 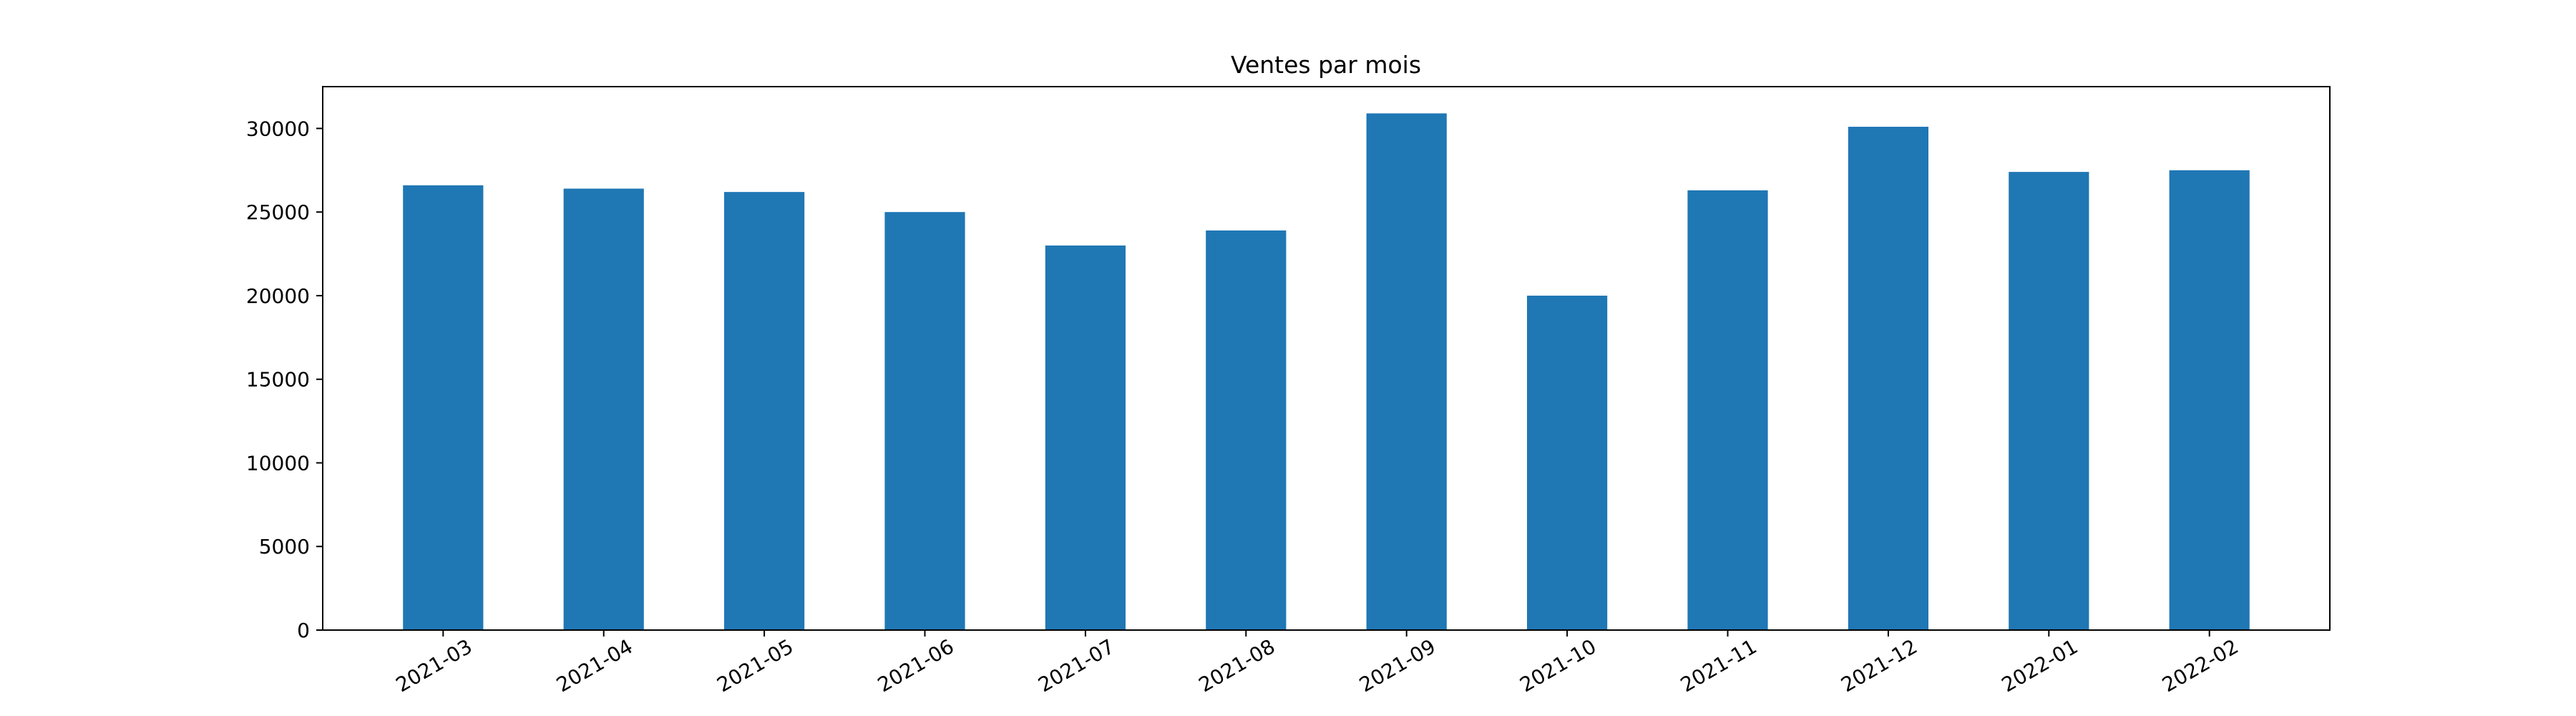 What do you see at coordinates (2040, 665) in the screenshot?
I see `x-tick-label: 2022-01` at bounding box center [2040, 665].